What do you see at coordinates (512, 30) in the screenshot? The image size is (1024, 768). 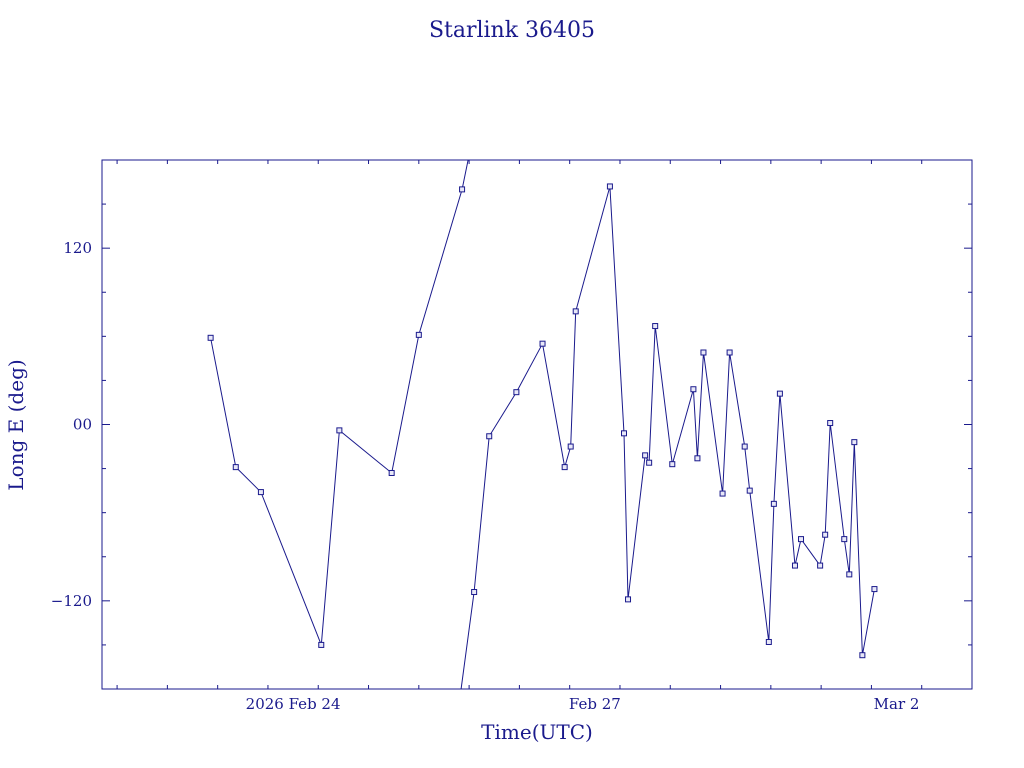 I see `chart-title: Starlink 36405` at bounding box center [512, 30].